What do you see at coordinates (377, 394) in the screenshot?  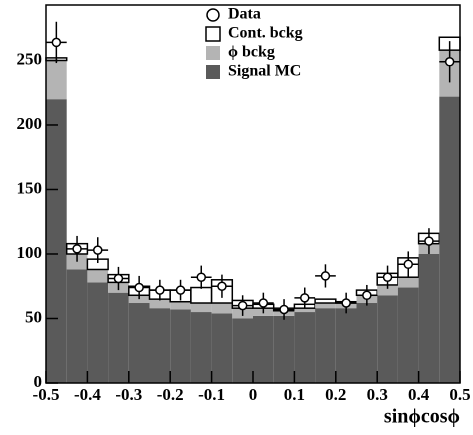 I see `x-tick-label: 0.3` at bounding box center [377, 394].